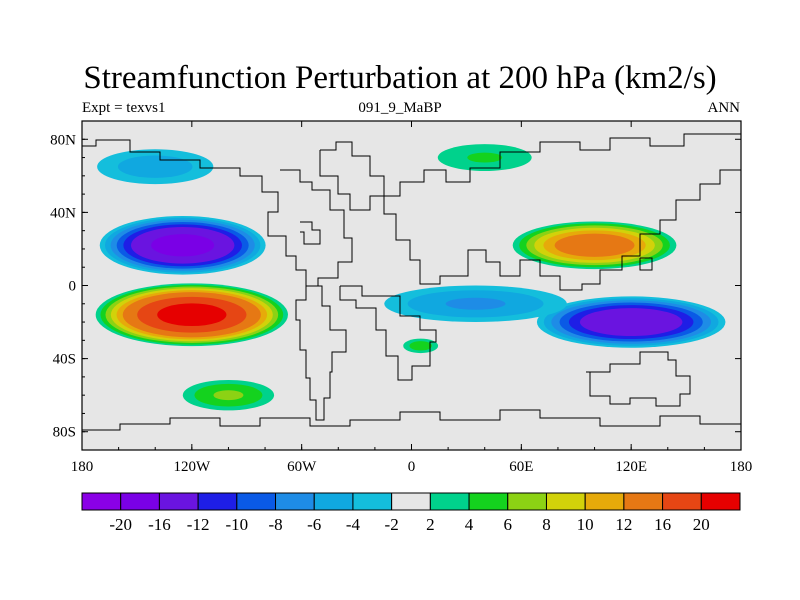 The width and height of the screenshot is (800, 600). Describe the element at coordinates (63, 140) in the screenshot. I see `y-tick-label: 80N` at that location.